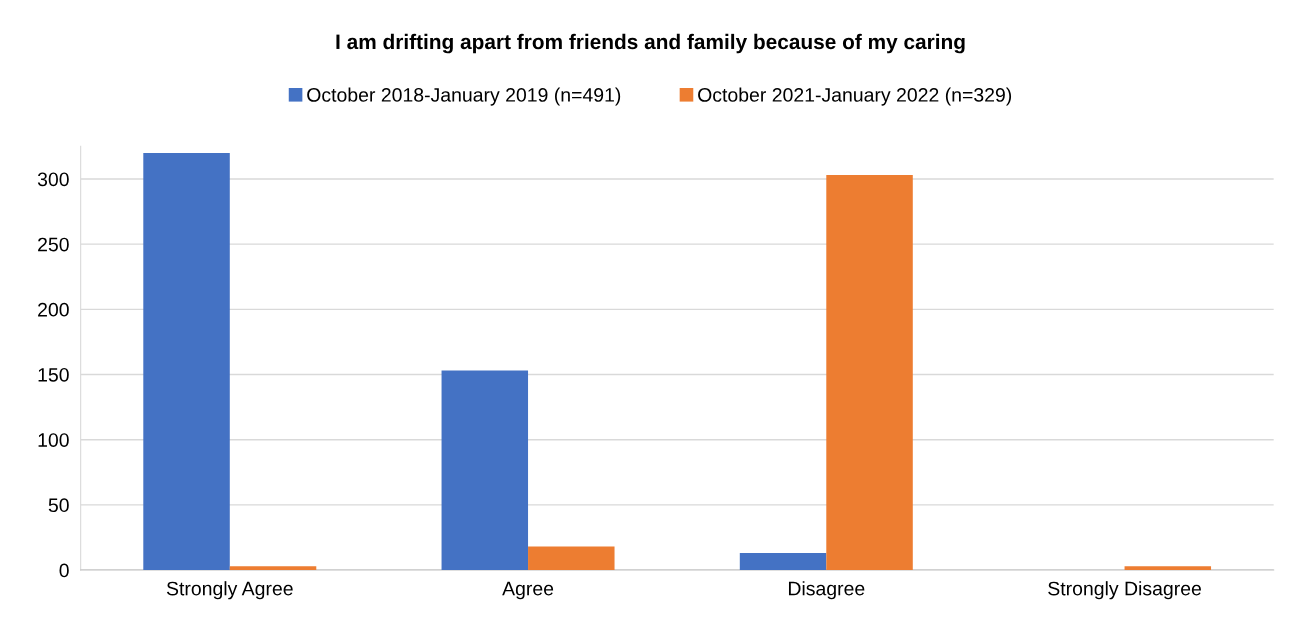 This screenshot has width=1301, height=623. I want to click on y-tick-label: 50, so click(58, 505).